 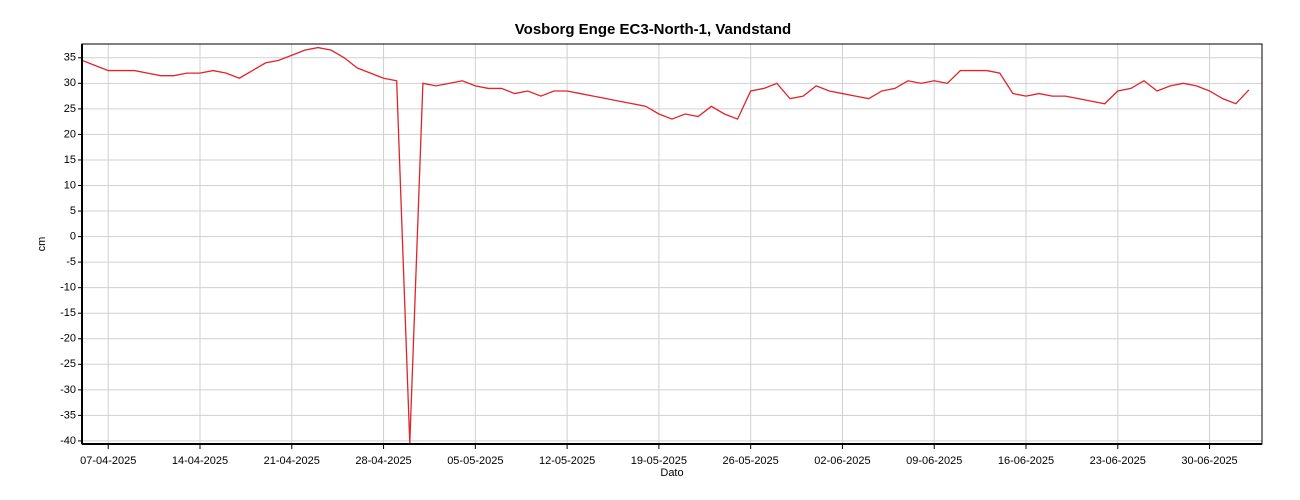 I want to click on x-tick-label: 26-05-2025, so click(x=751, y=461).